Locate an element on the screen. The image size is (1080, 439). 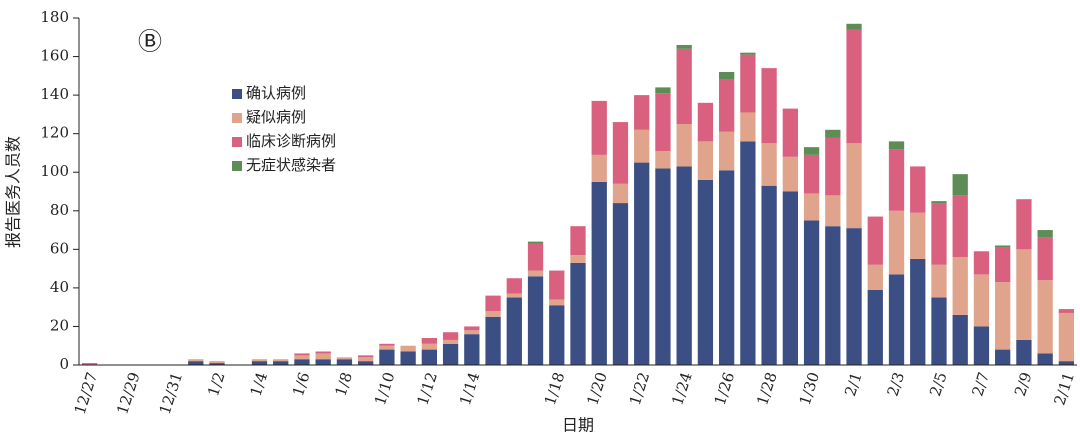
y-tick-label: 40 is located at coordinates (59, 287).